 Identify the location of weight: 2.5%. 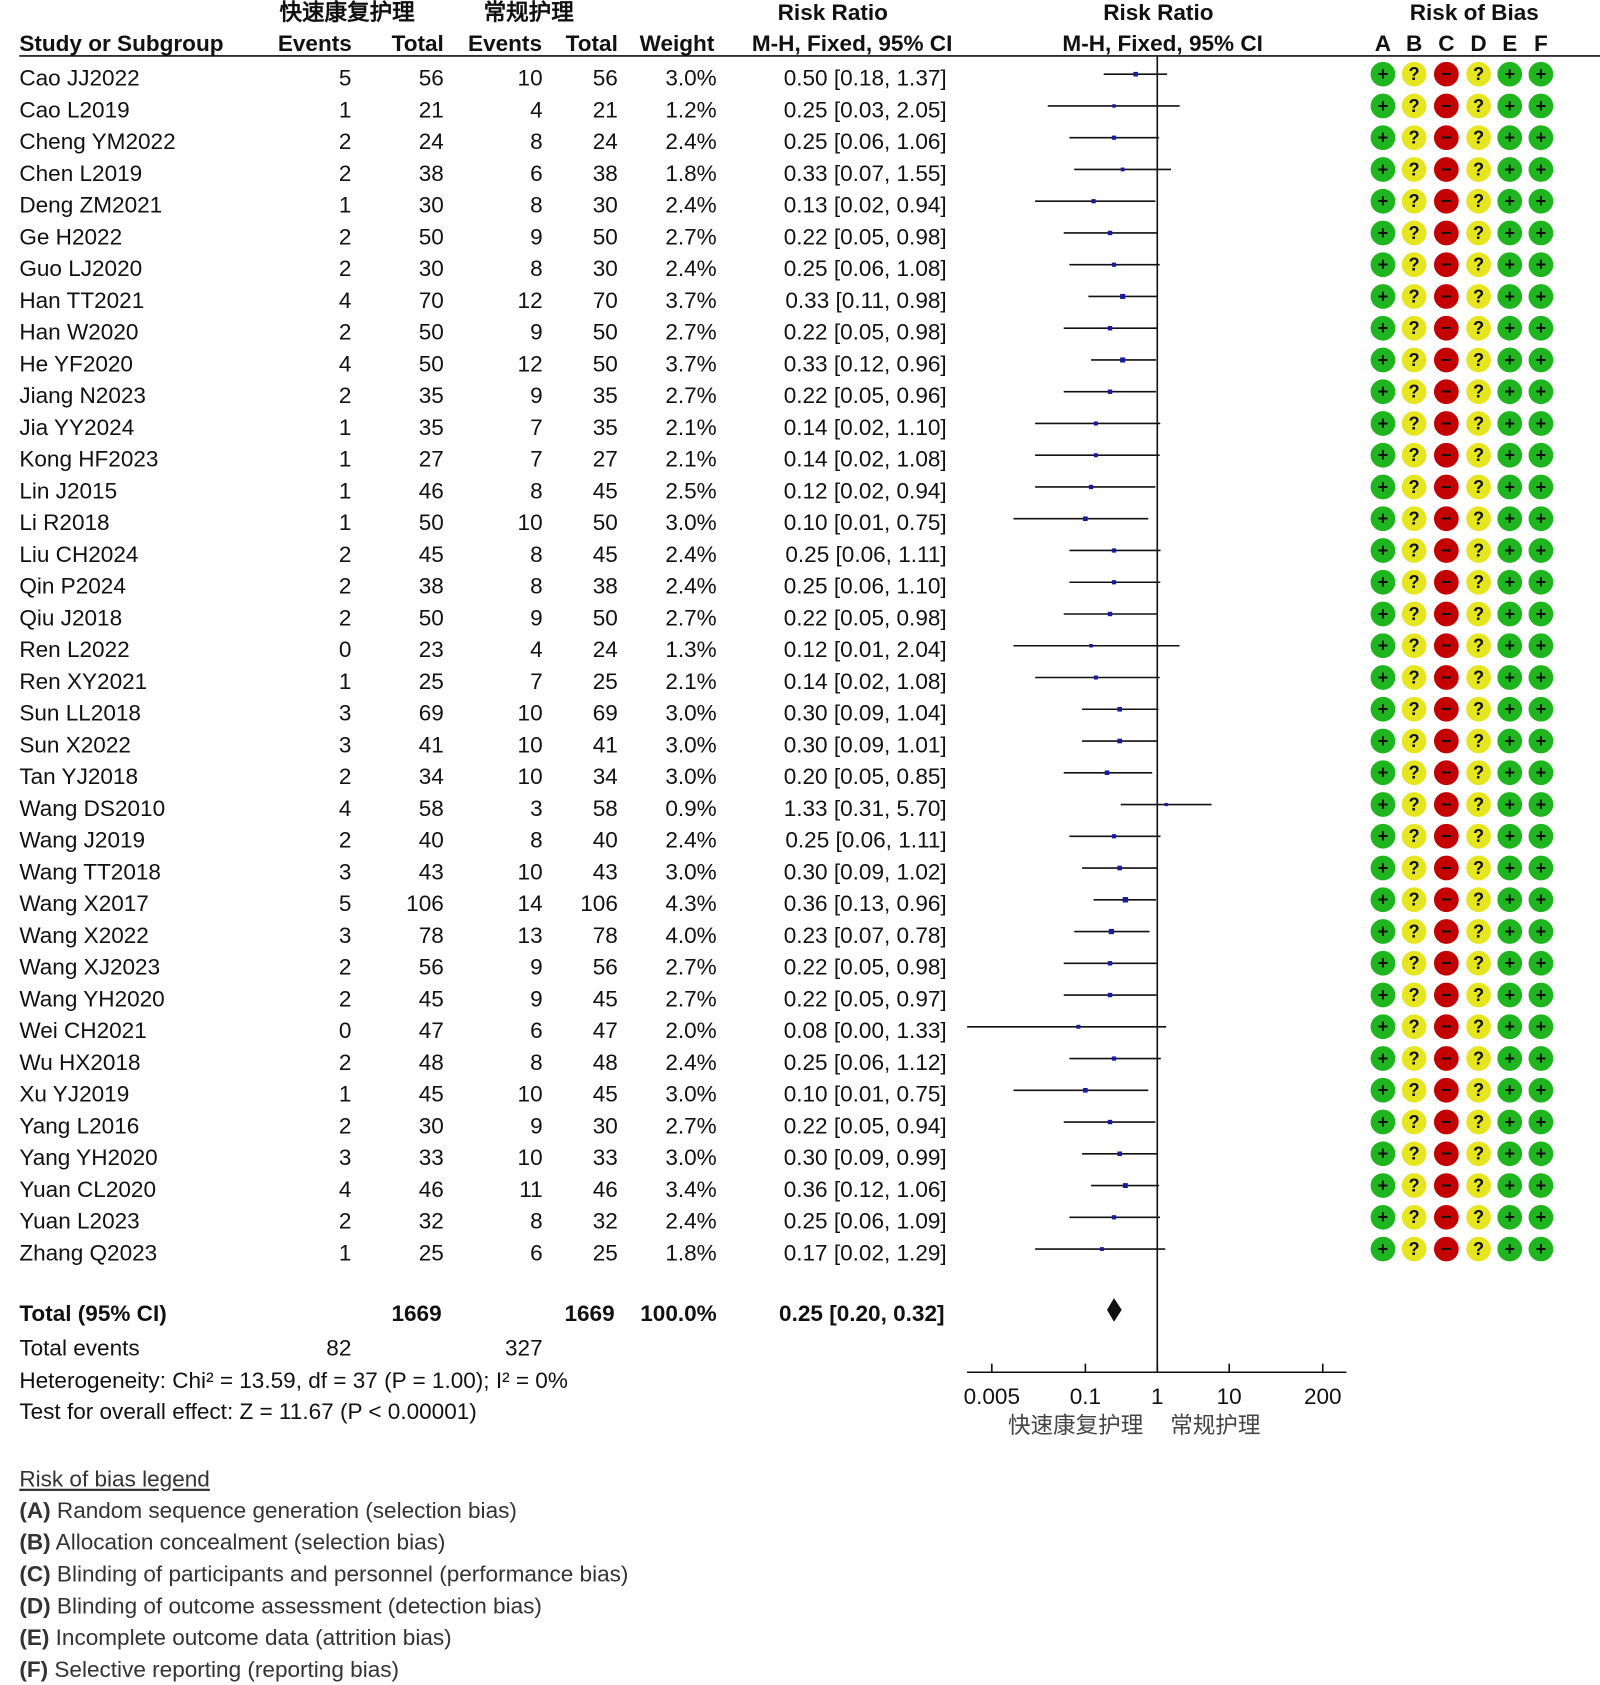
(690, 490).